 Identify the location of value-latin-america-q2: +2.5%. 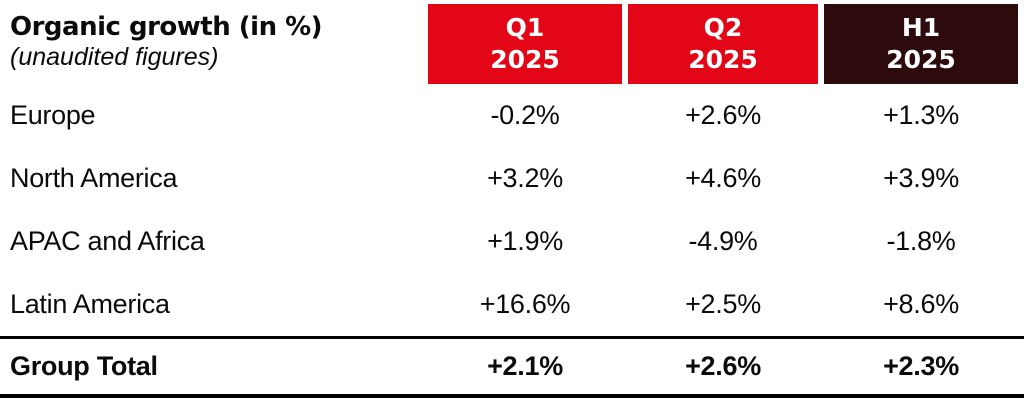
(723, 304).